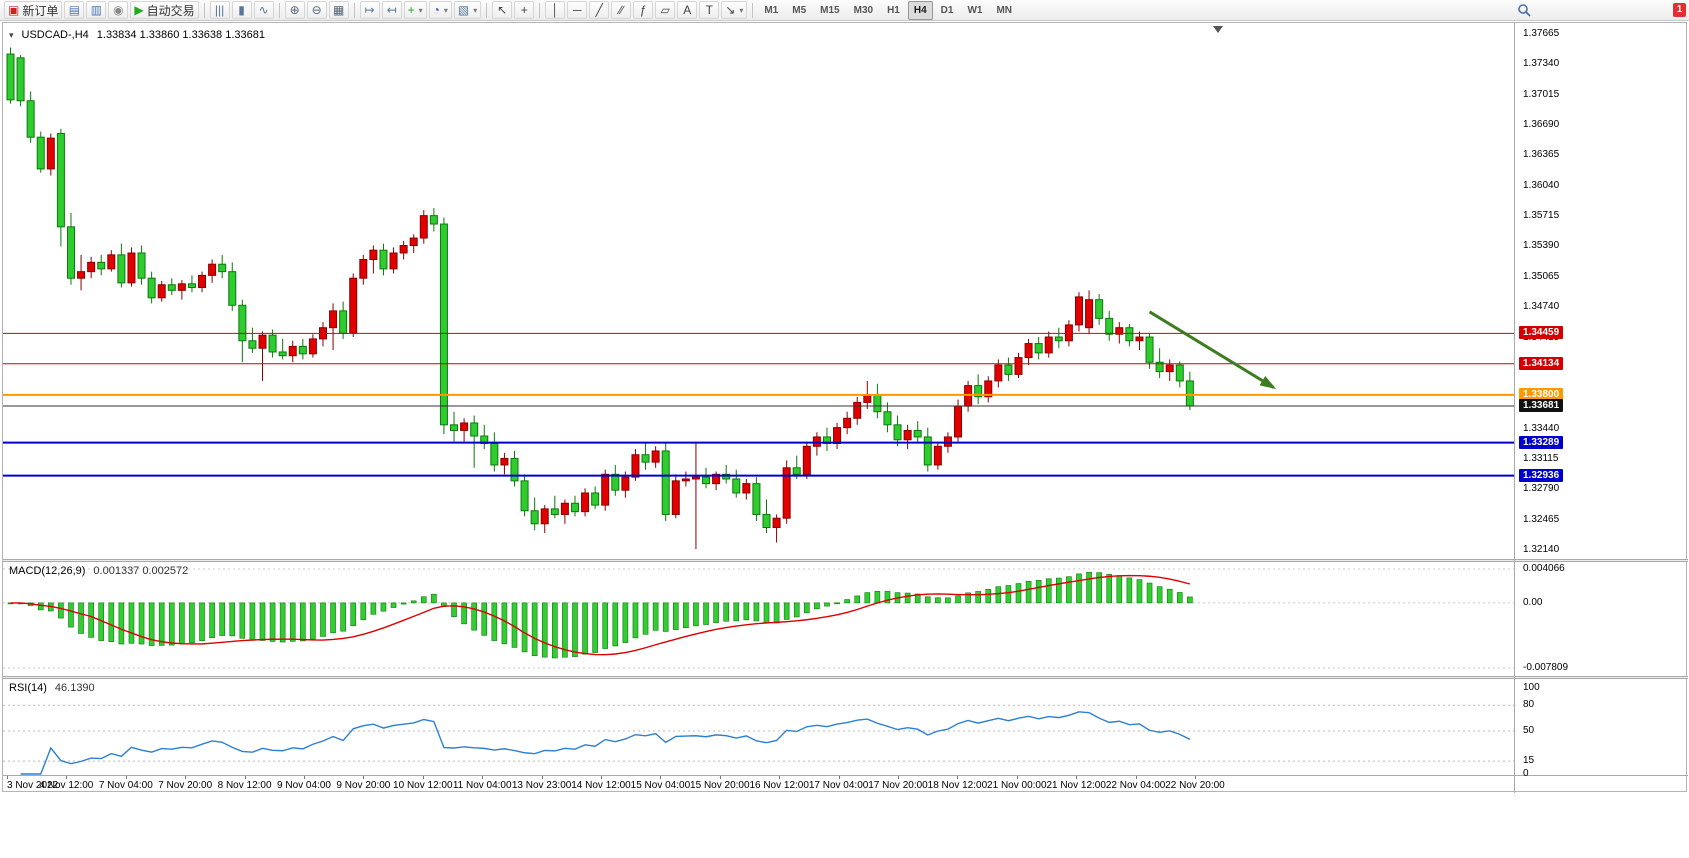 Image resolution: width=1689 pixels, height=858 pixels. I want to click on chart-shift-button: ↤, so click(391, 10).